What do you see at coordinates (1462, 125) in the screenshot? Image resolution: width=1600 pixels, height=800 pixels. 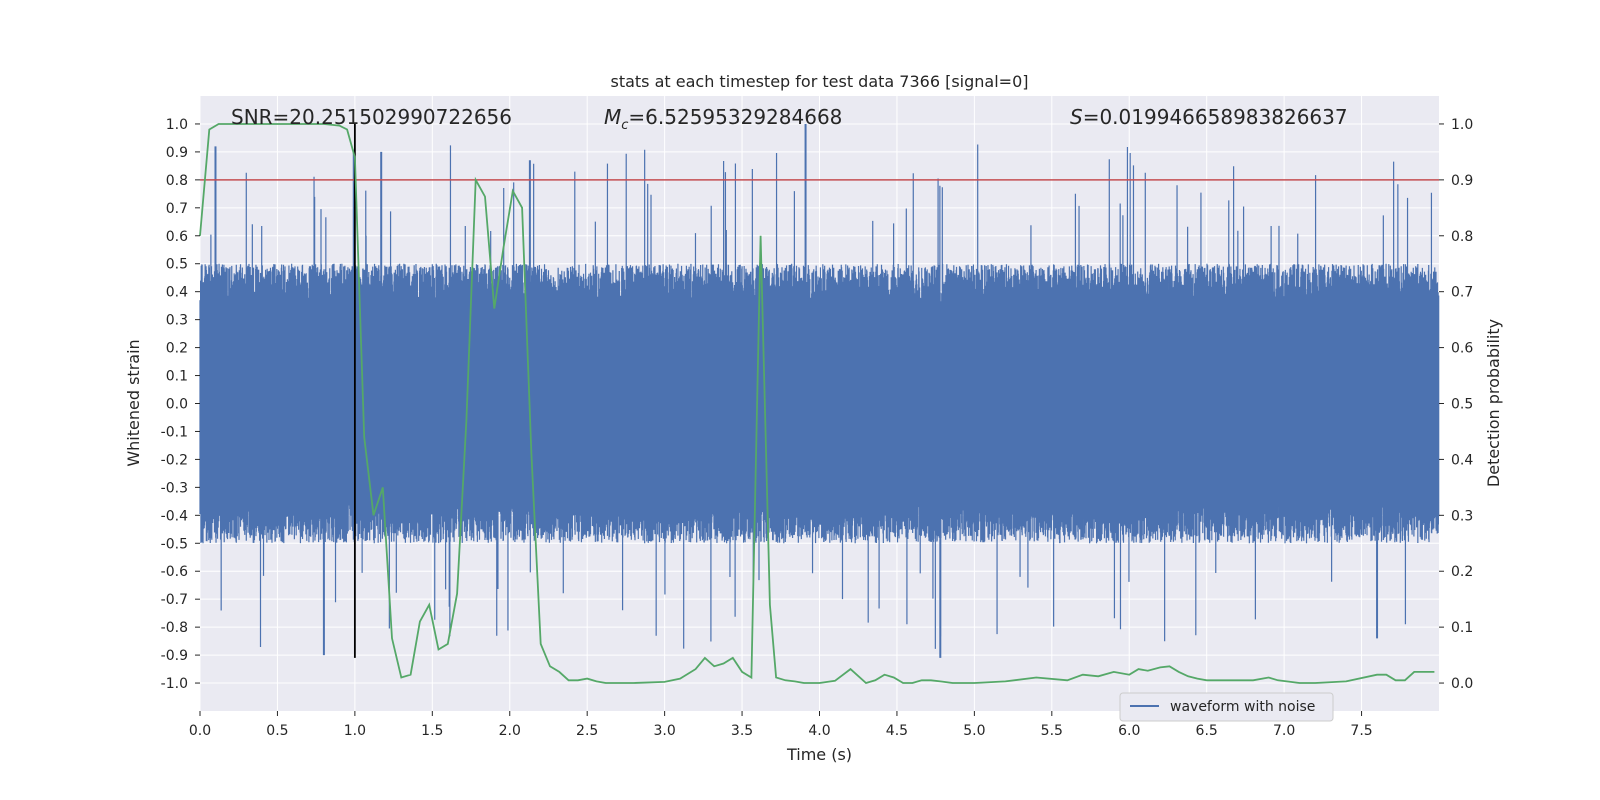 I see `y-right-tick-label: 1.0` at bounding box center [1462, 125].